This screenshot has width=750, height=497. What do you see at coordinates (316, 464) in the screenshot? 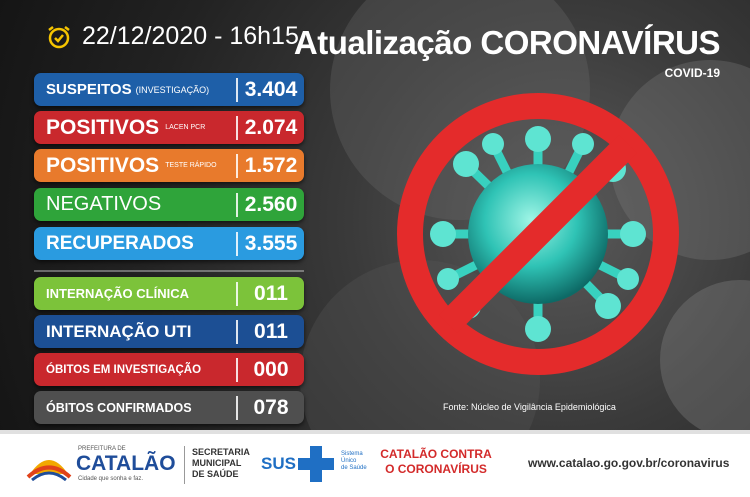
I see `sus-cross-icon` at bounding box center [316, 464].